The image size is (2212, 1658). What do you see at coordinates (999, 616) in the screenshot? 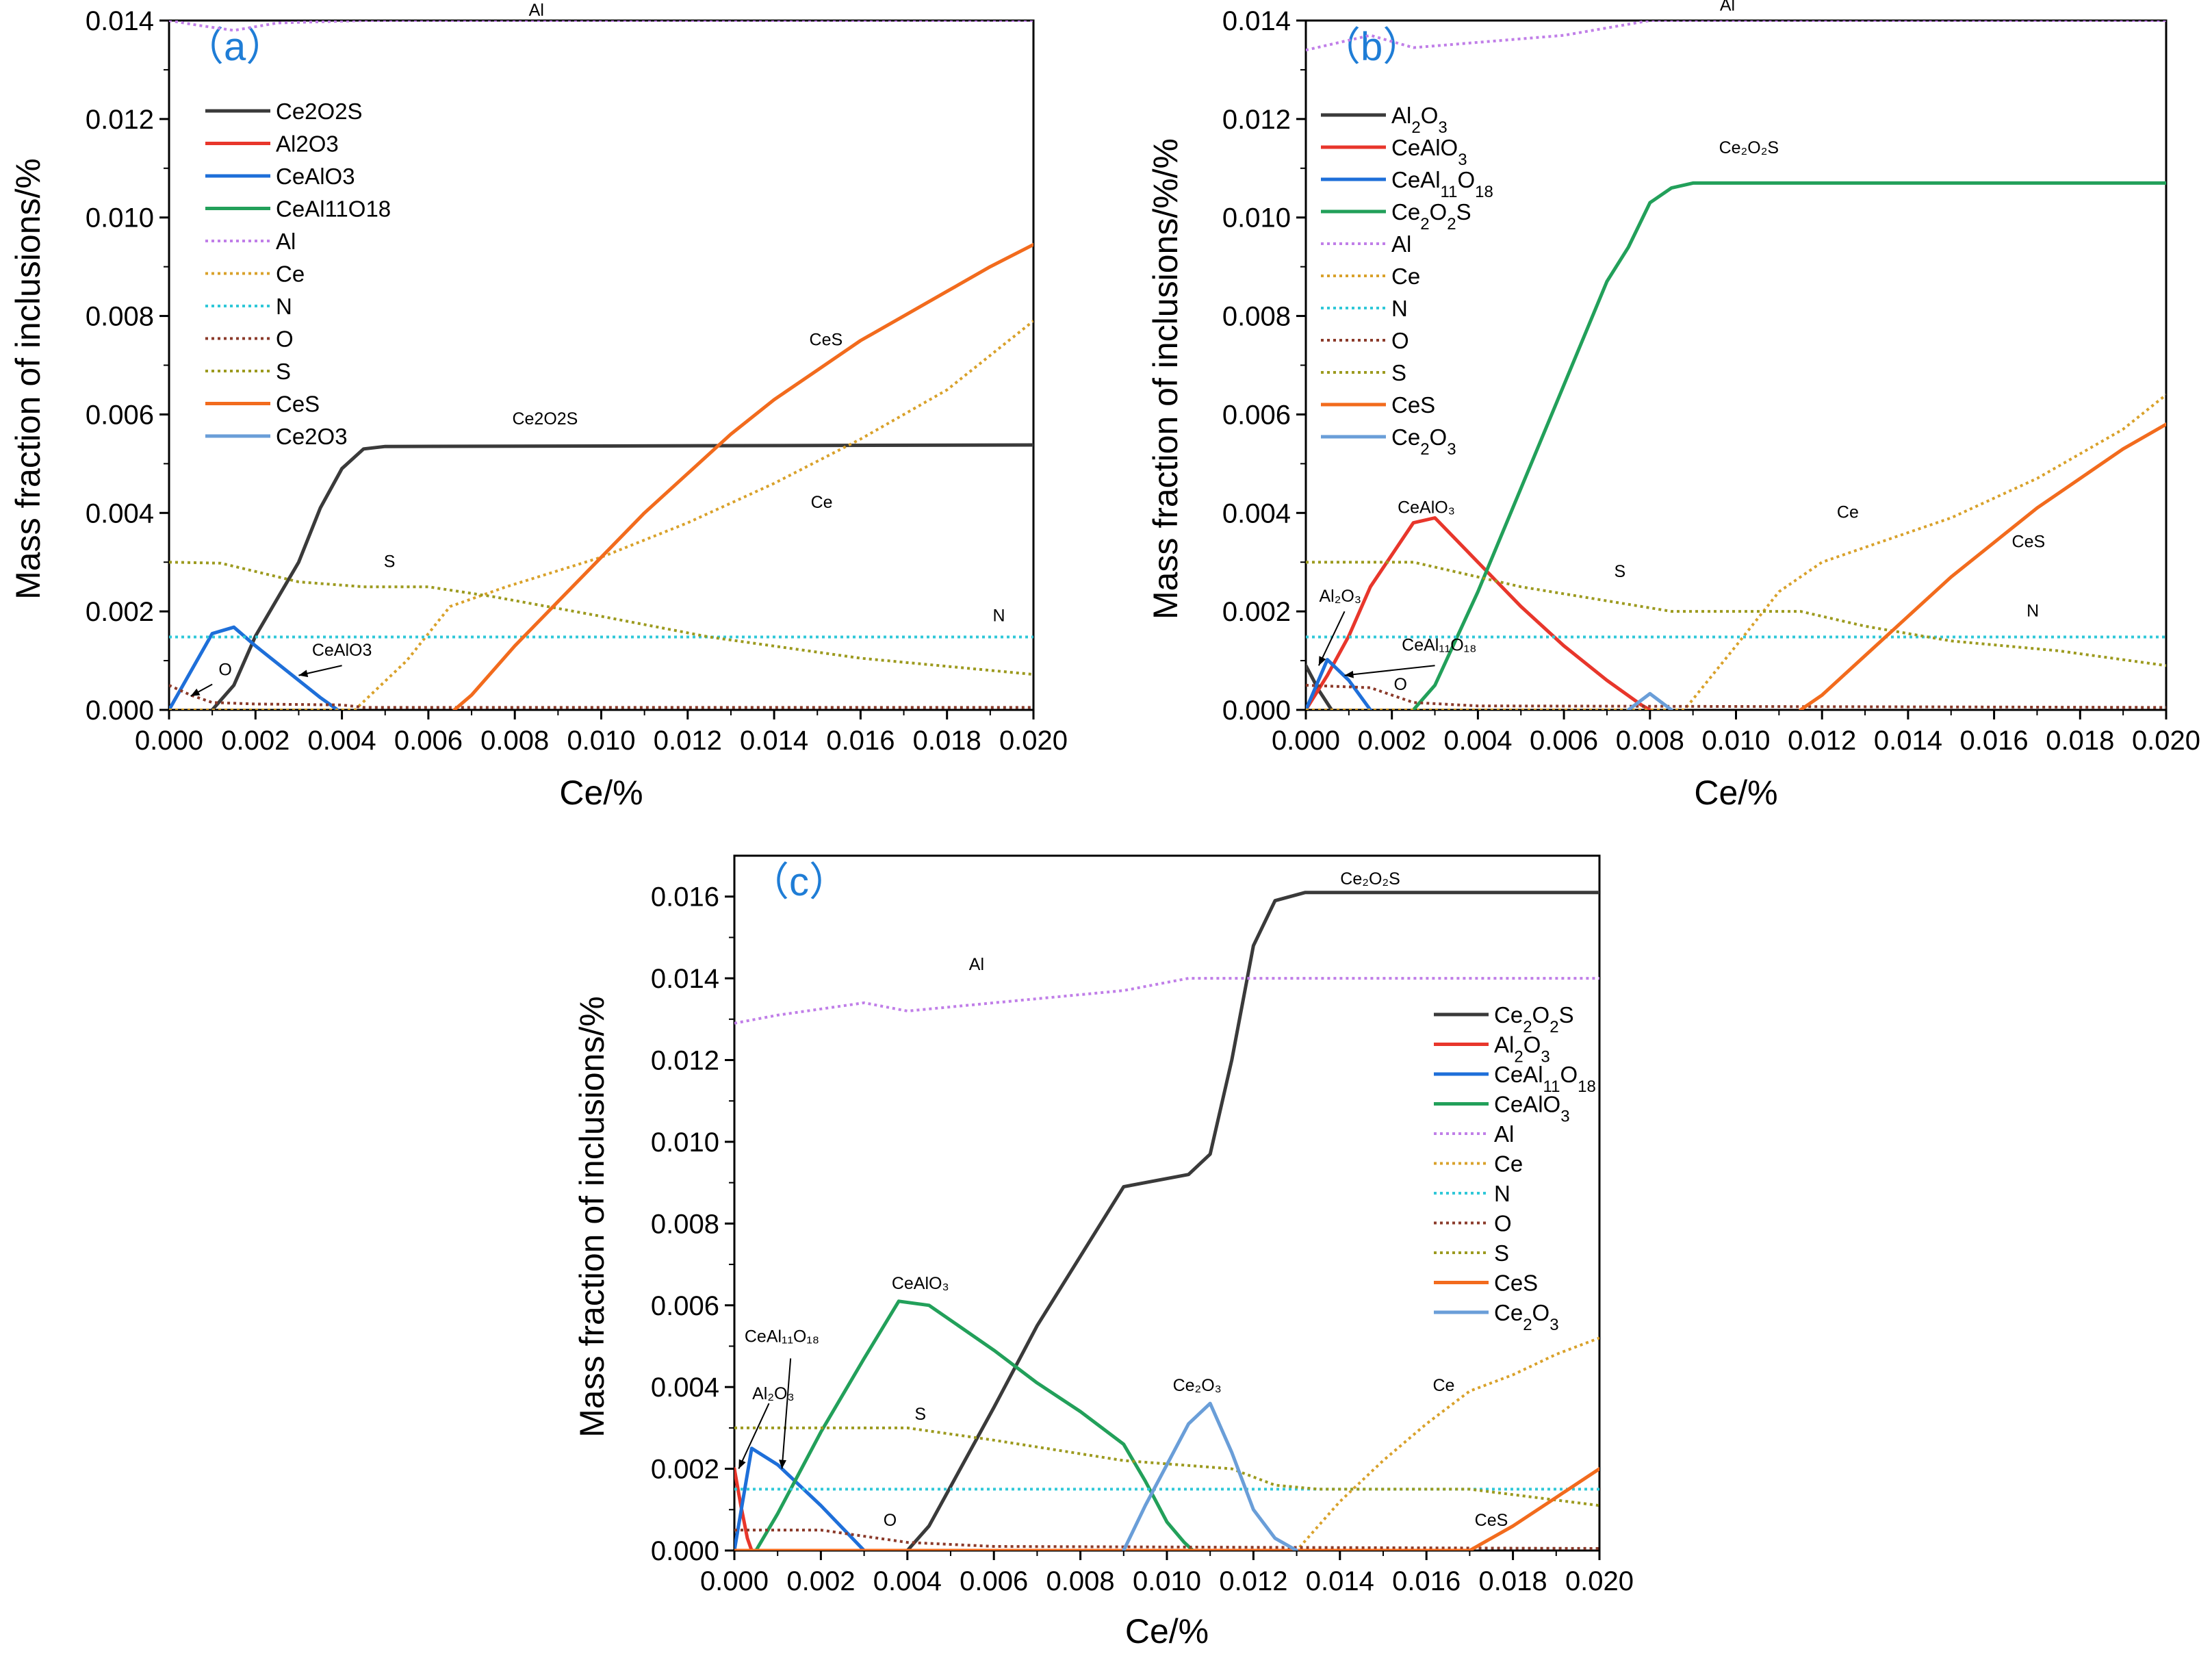
I see `annotation-label: N` at bounding box center [999, 616].